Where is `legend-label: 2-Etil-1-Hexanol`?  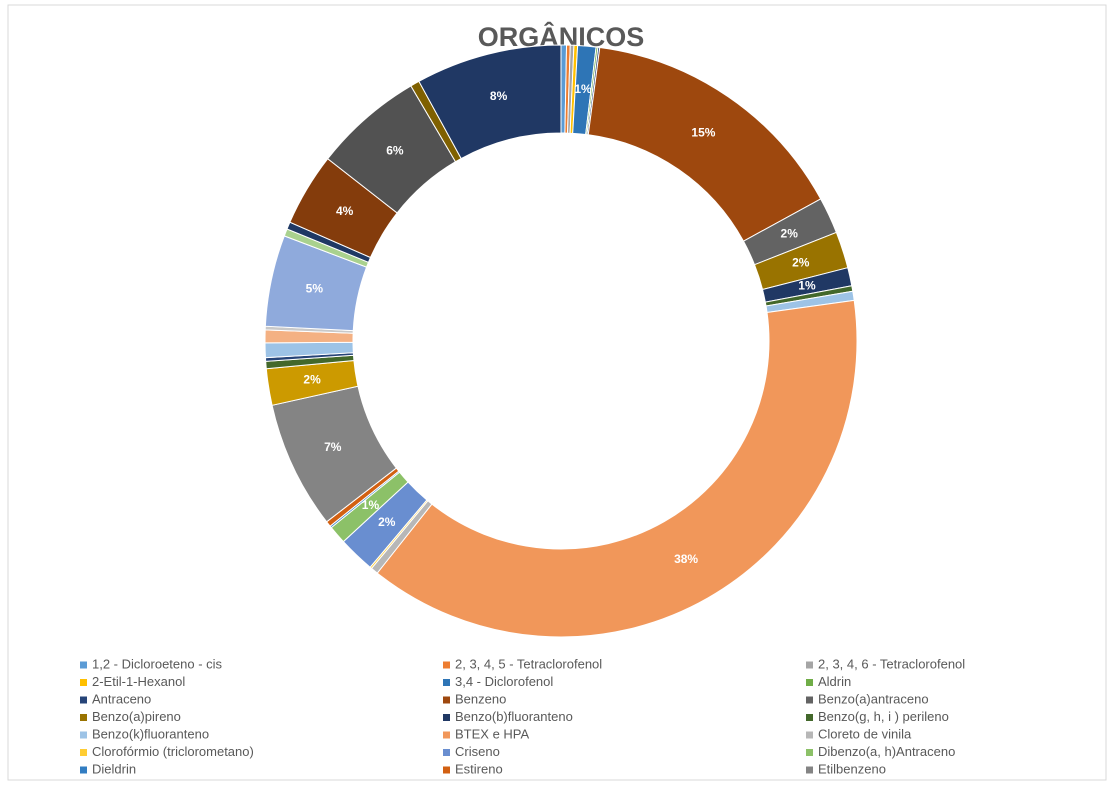 legend-label: 2-Etil-1-Hexanol is located at coordinates (138, 681).